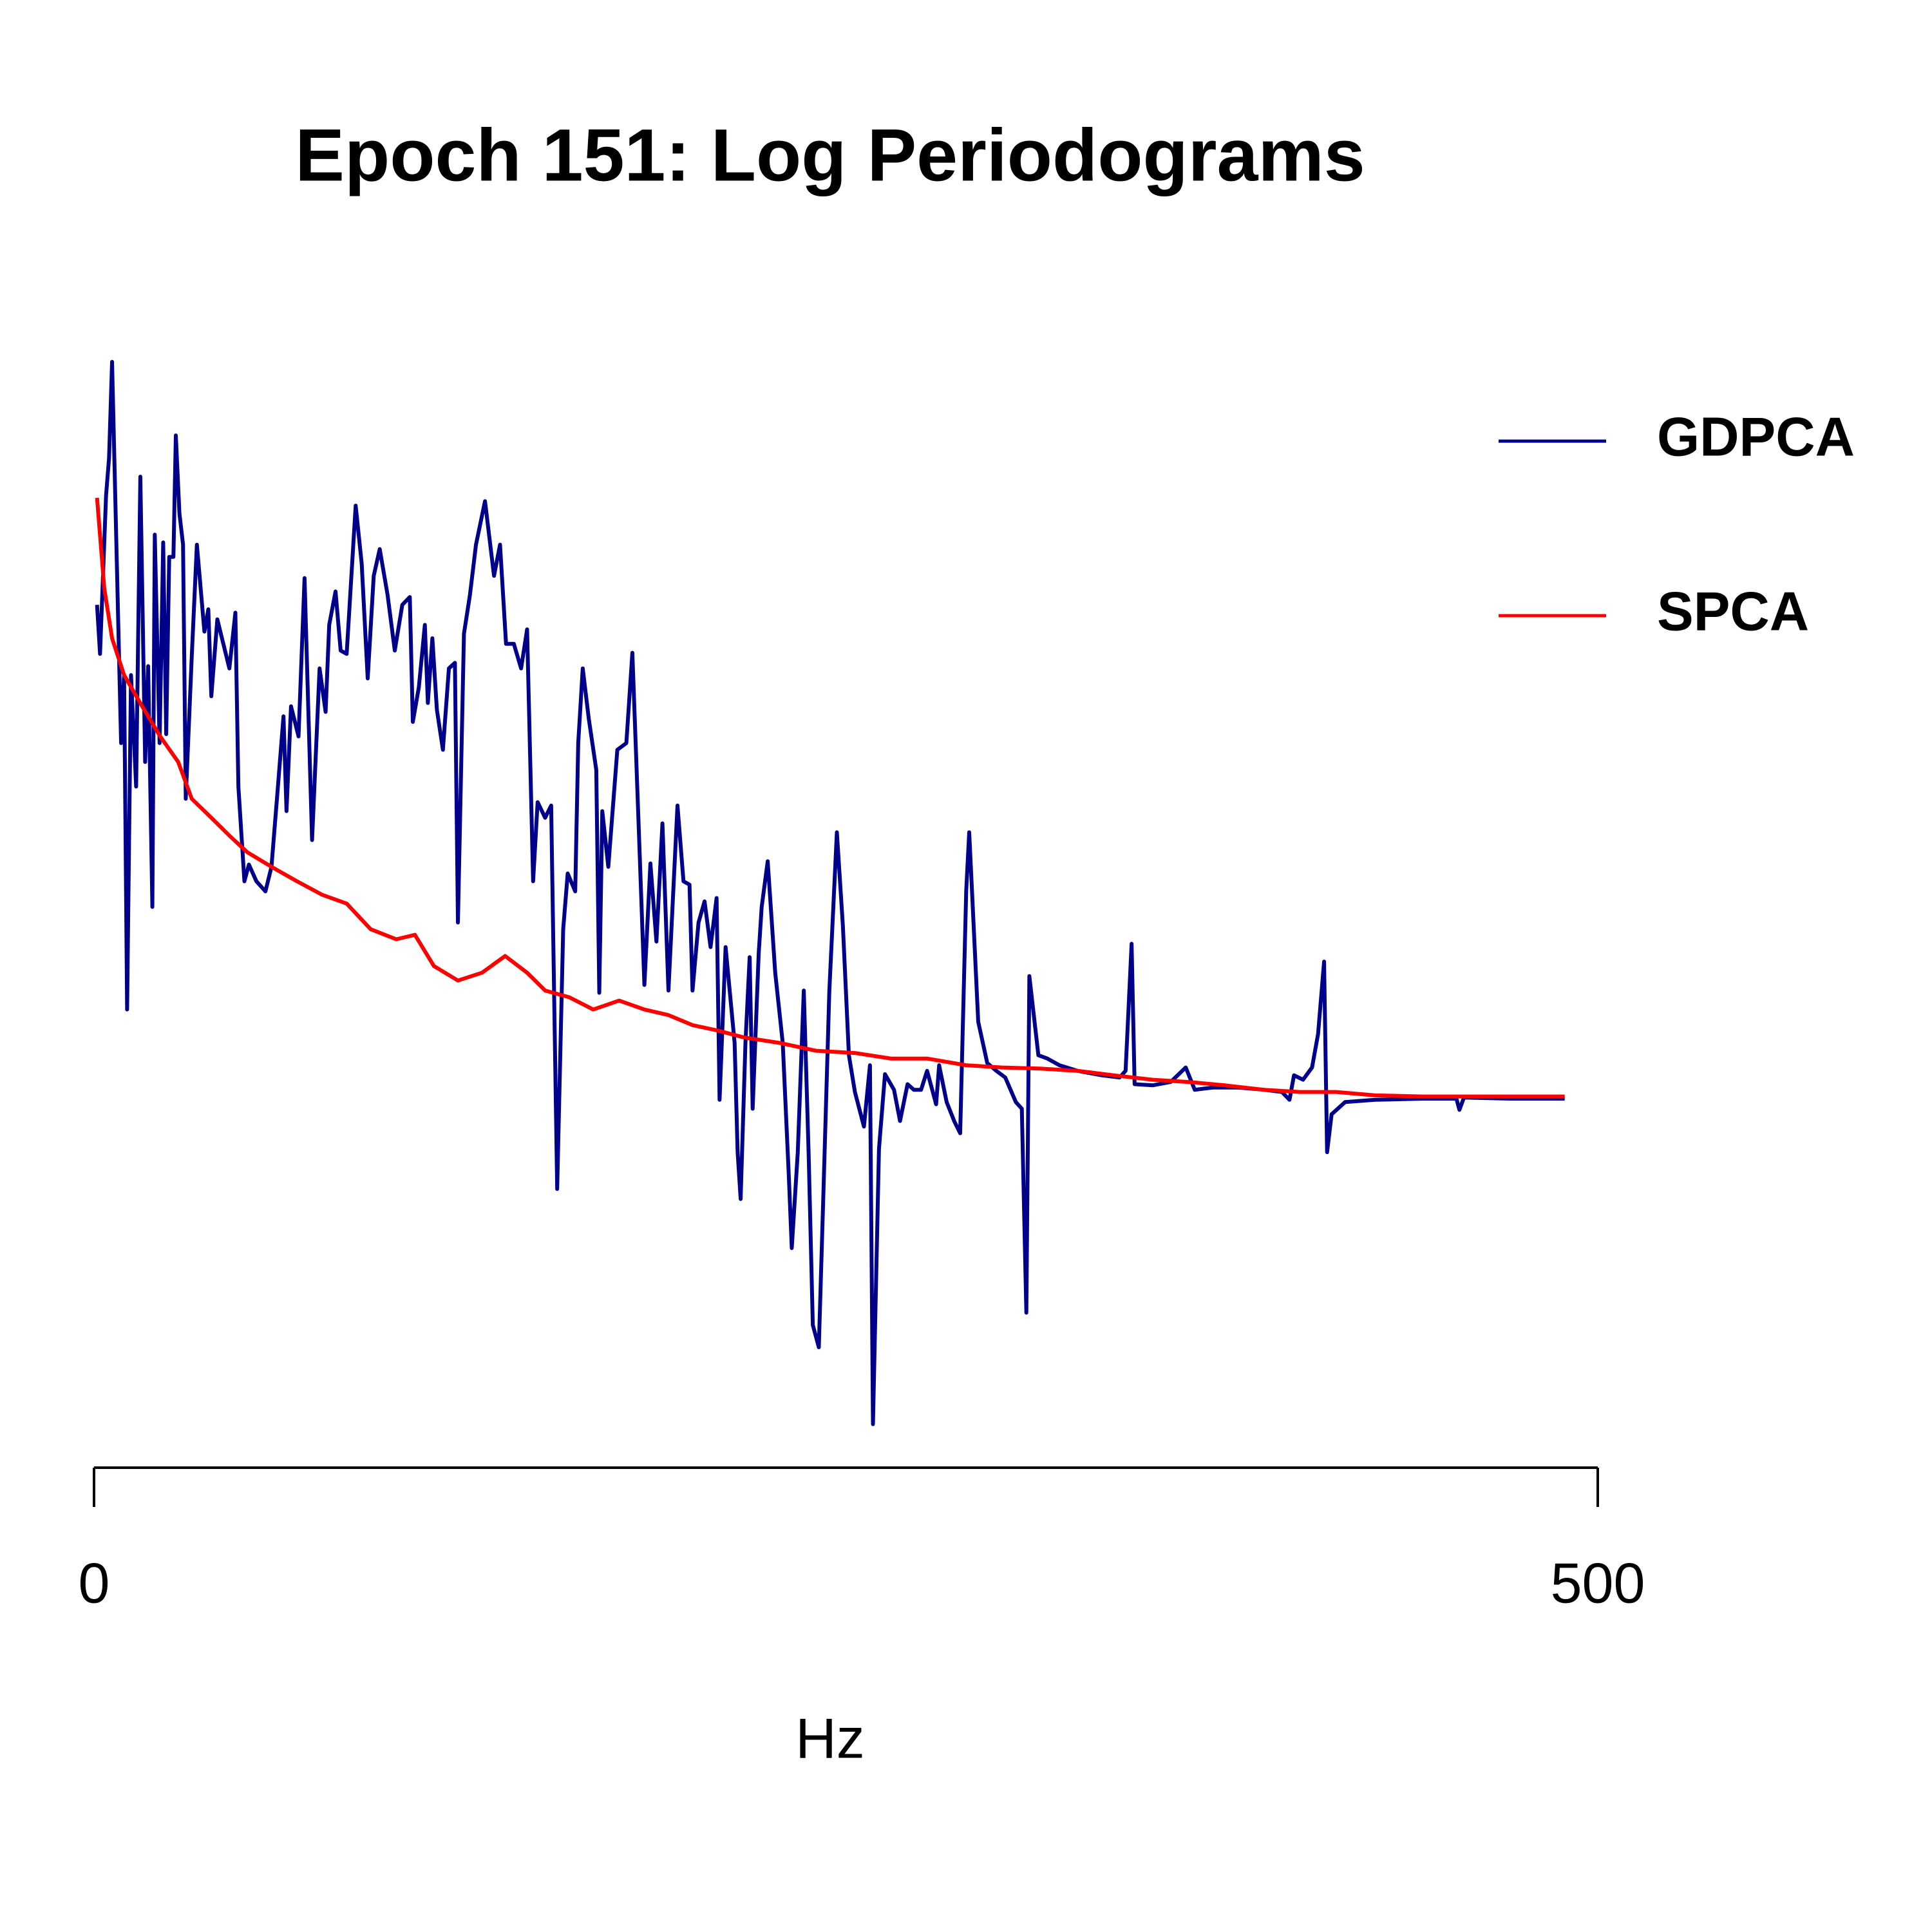 Image resolution: width=1932 pixels, height=1932 pixels. Describe the element at coordinates (830, 155) in the screenshot. I see `chart-title: Epoch 151: Log Periodograms` at that location.